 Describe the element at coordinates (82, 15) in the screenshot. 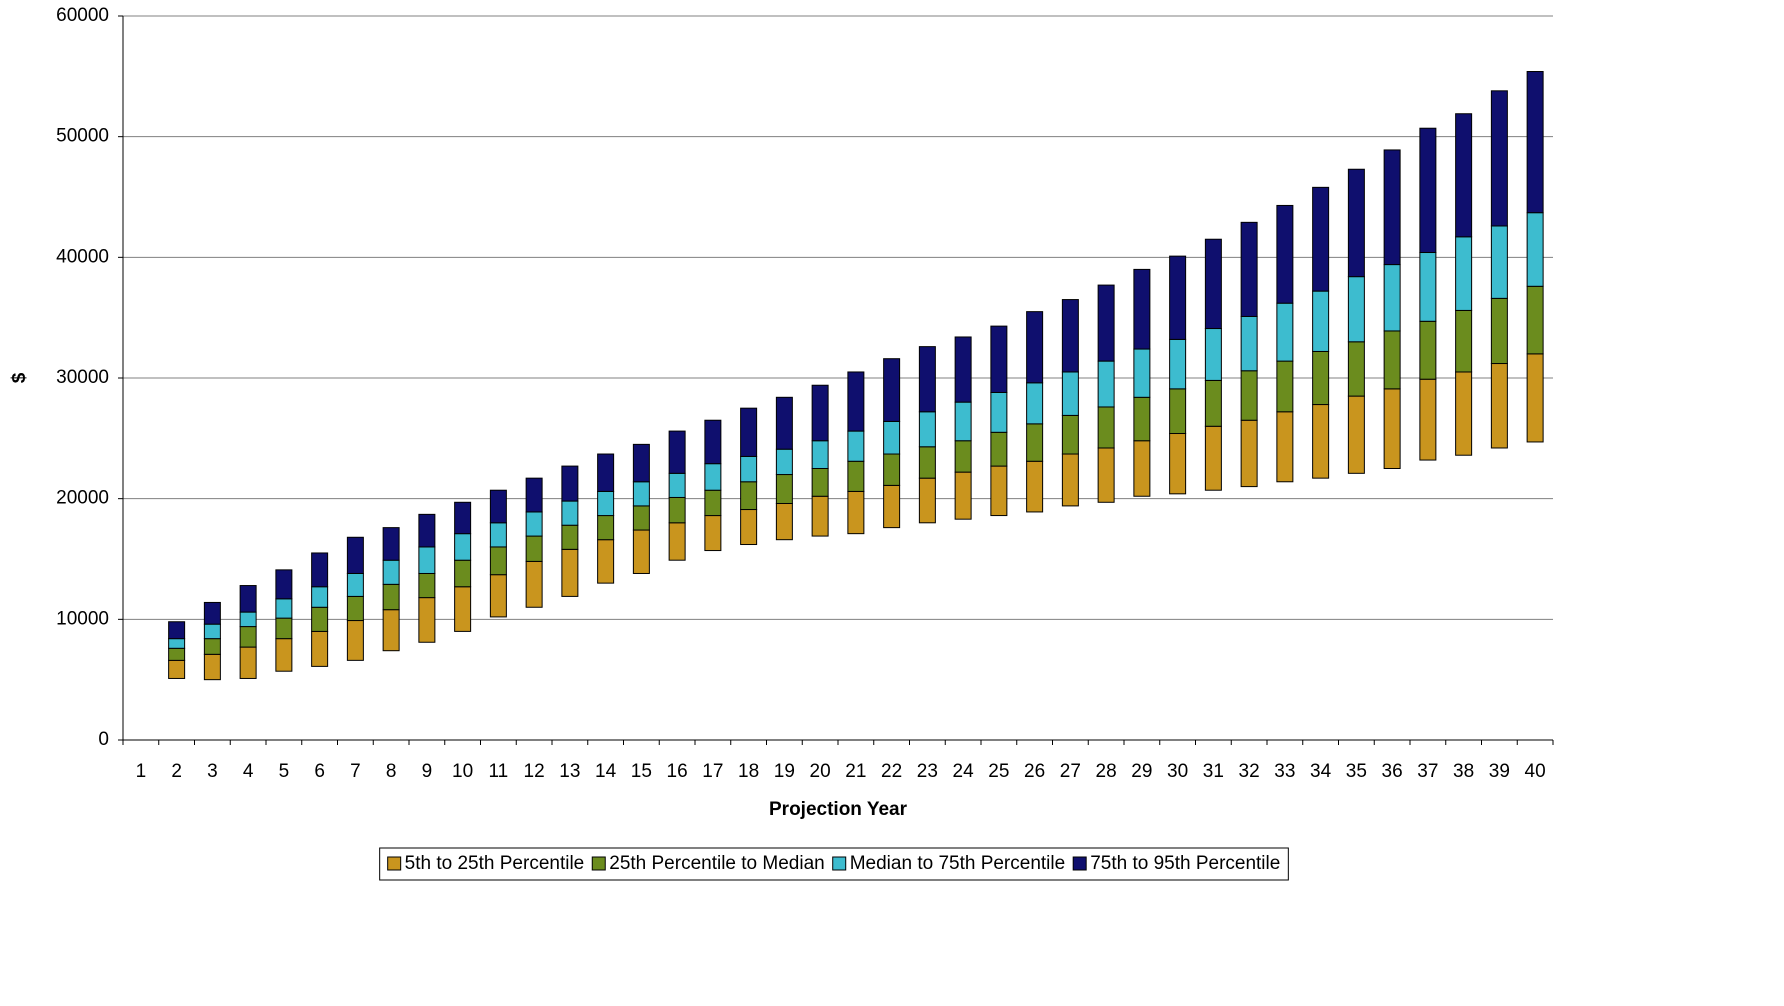

I see `y-tick-label: 60000` at that location.